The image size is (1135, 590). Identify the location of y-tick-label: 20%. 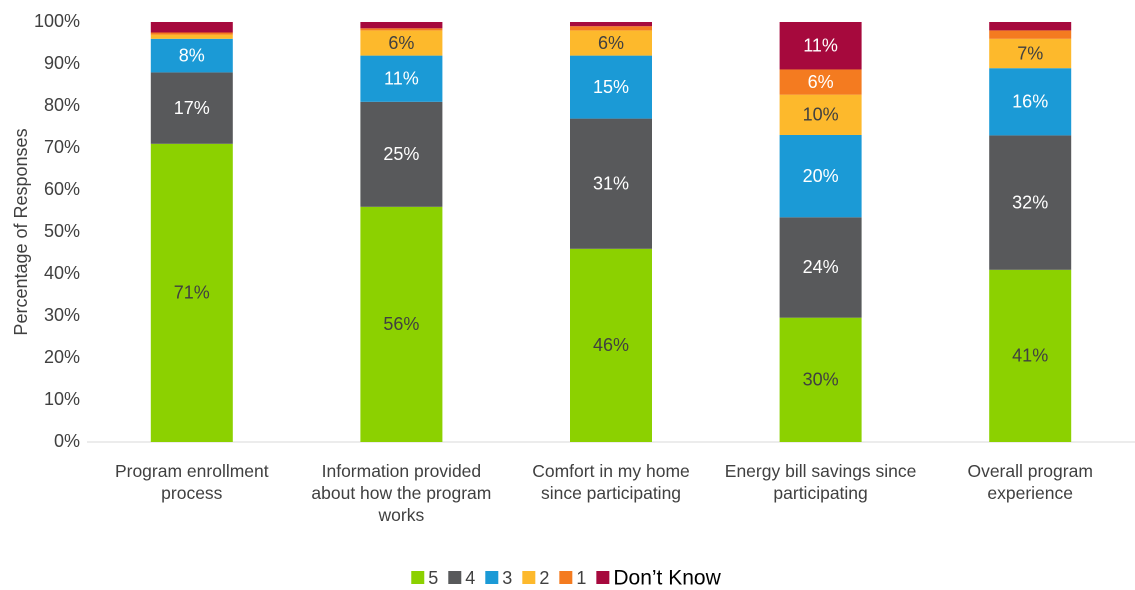
(62, 357).